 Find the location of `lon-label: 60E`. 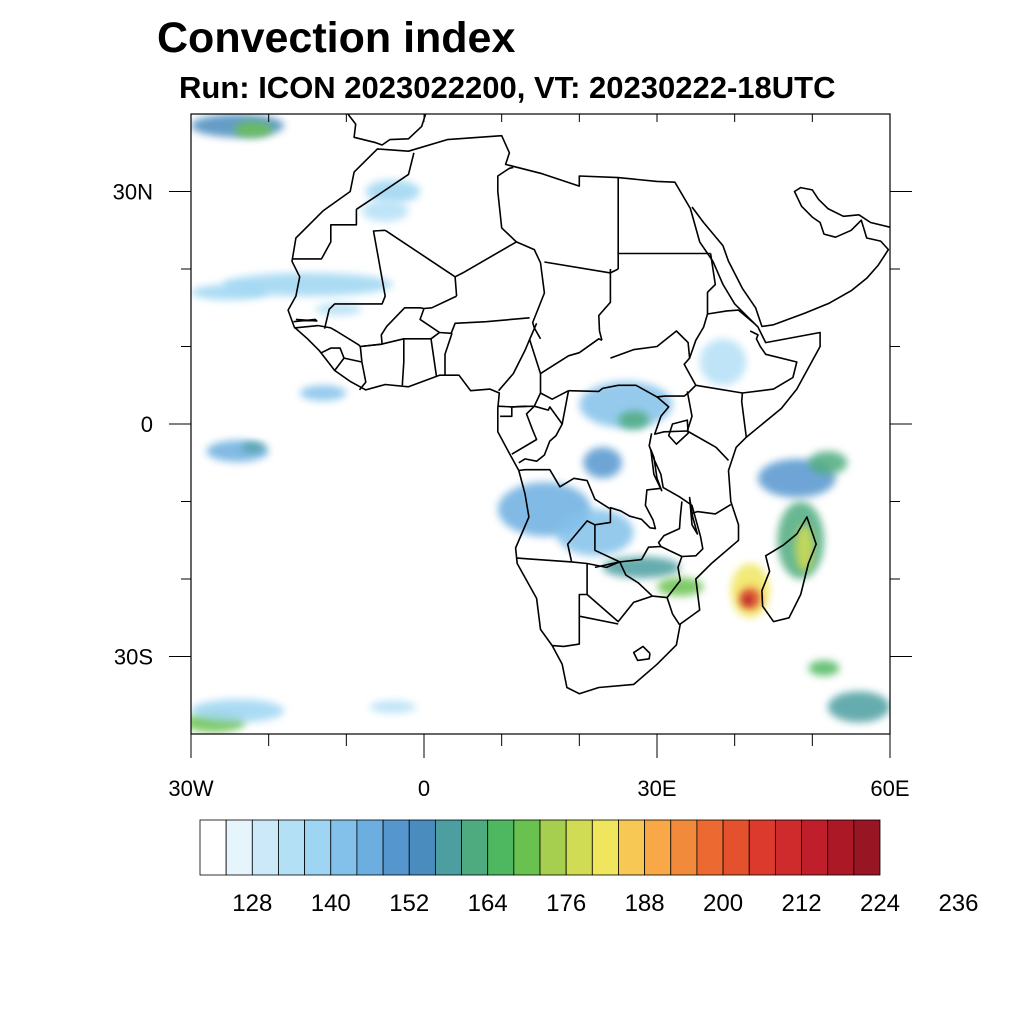

lon-label: 60E is located at coordinates (889, 788).